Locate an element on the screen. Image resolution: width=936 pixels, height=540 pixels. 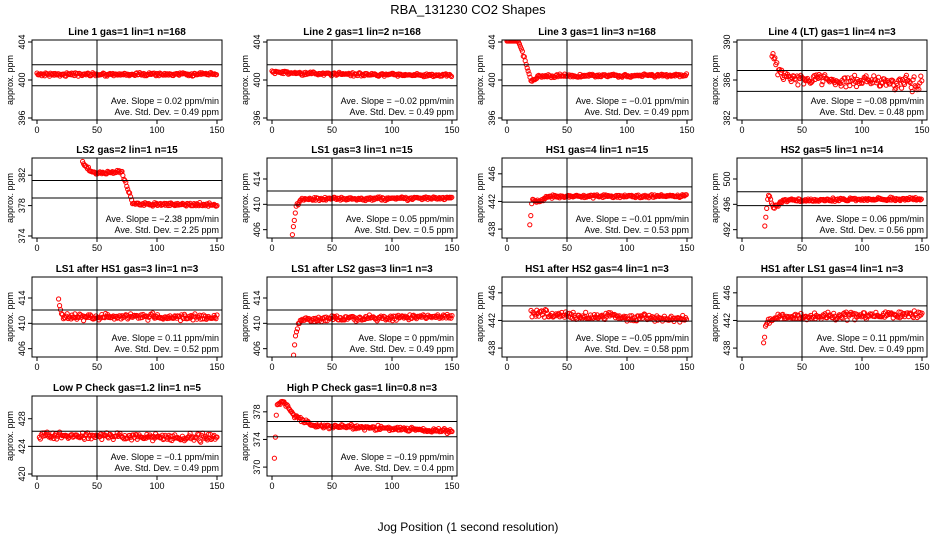
slope-annotation: Ave. Slope = −0.02 ppm/min is located at coordinates (397, 101).